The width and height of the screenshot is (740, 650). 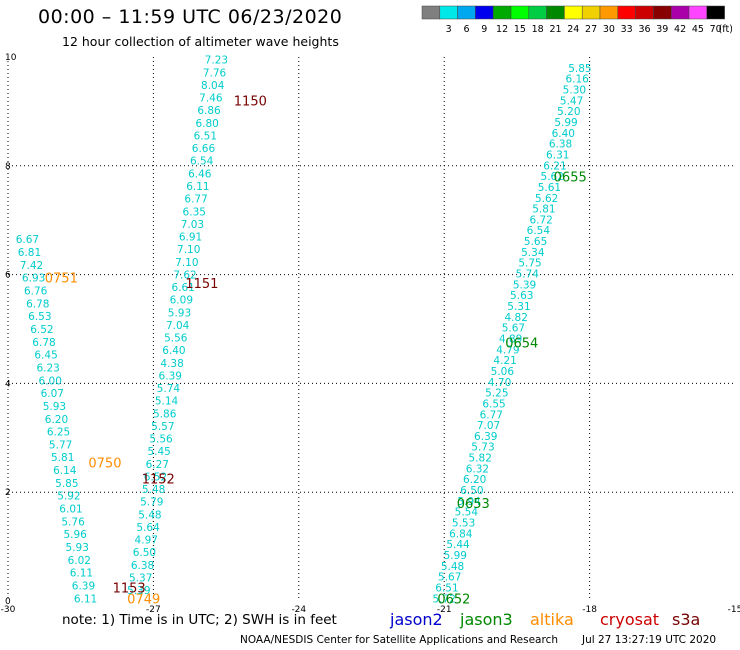 What do you see at coordinates (662, 29) in the screenshot?
I see `legend-tick-label: 39` at bounding box center [662, 29].